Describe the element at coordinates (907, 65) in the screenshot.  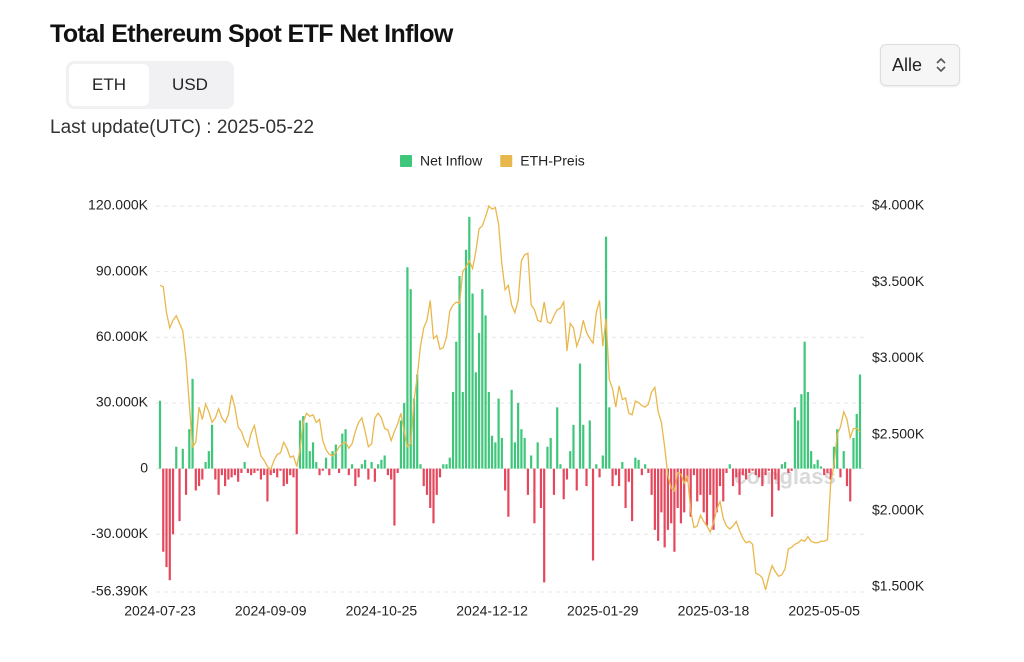
I see `dropdown-label: Alle` at that location.